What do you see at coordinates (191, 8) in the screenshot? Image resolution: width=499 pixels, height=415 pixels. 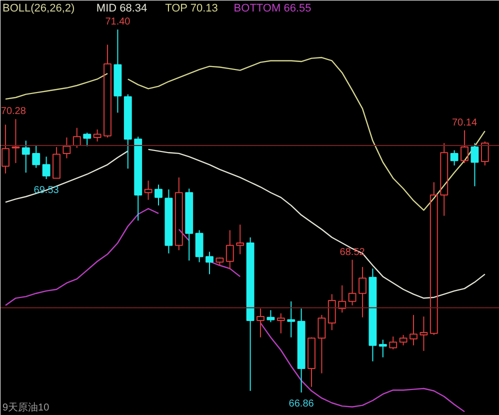 I see `text: TOP 70.13` at bounding box center [191, 8].